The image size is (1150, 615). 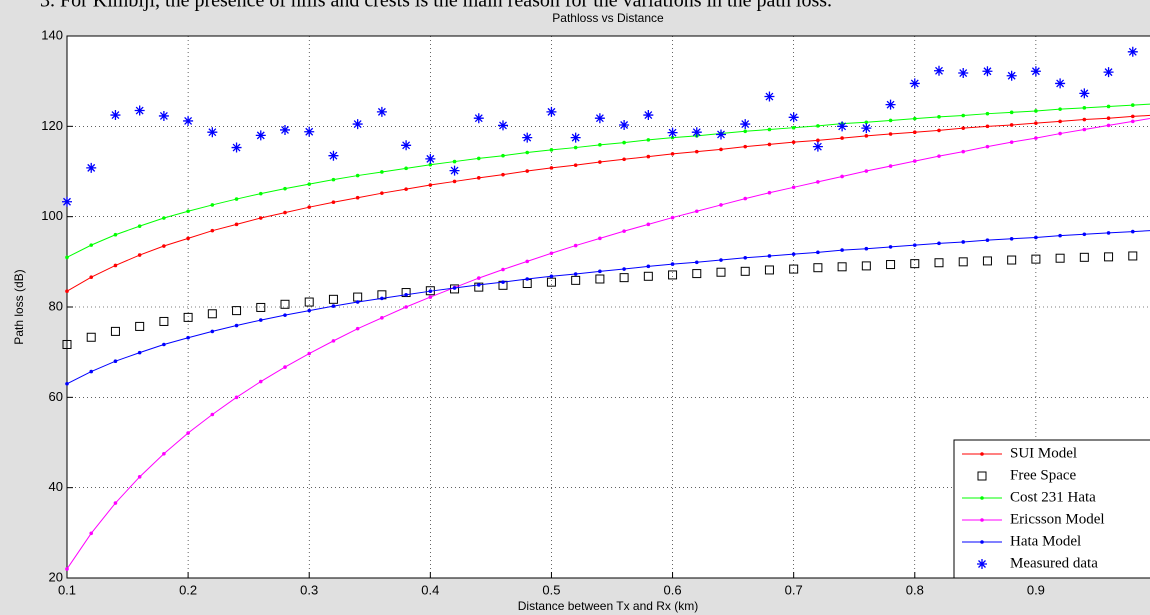 What do you see at coordinates (794, 589) in the screenshot?
I see `x-tick-label: 0.7` at bounding box center [794, 589].